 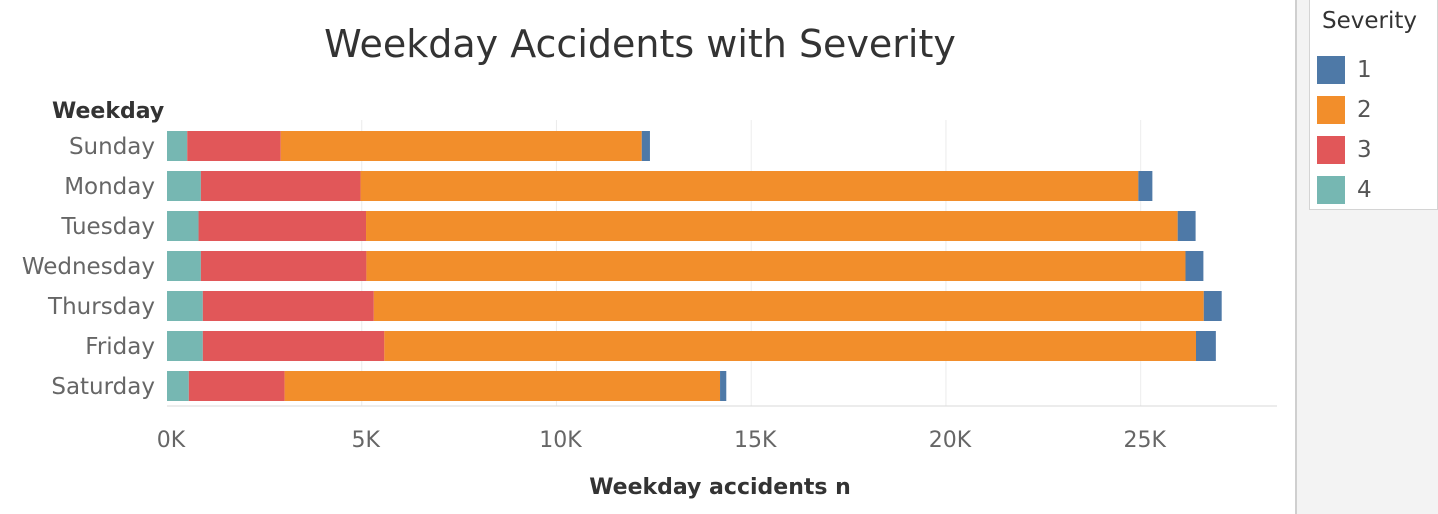 I want to click on bar-segment-severity-2-monday, so click(x=749, y=186).